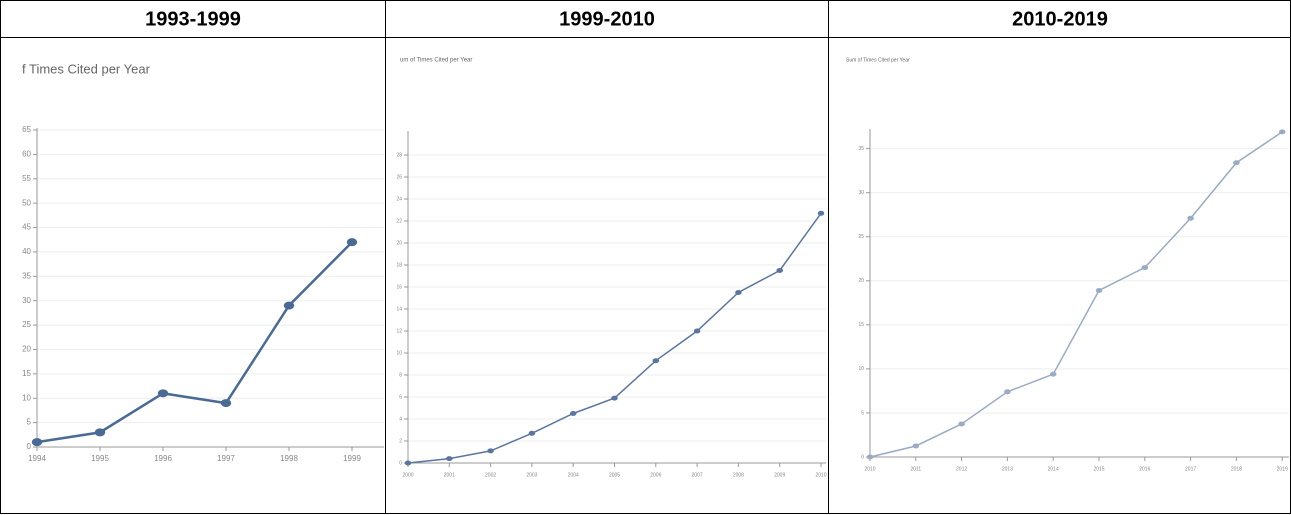  I want to click on chart-title: f Times Cited per Year, so click(86, 68).